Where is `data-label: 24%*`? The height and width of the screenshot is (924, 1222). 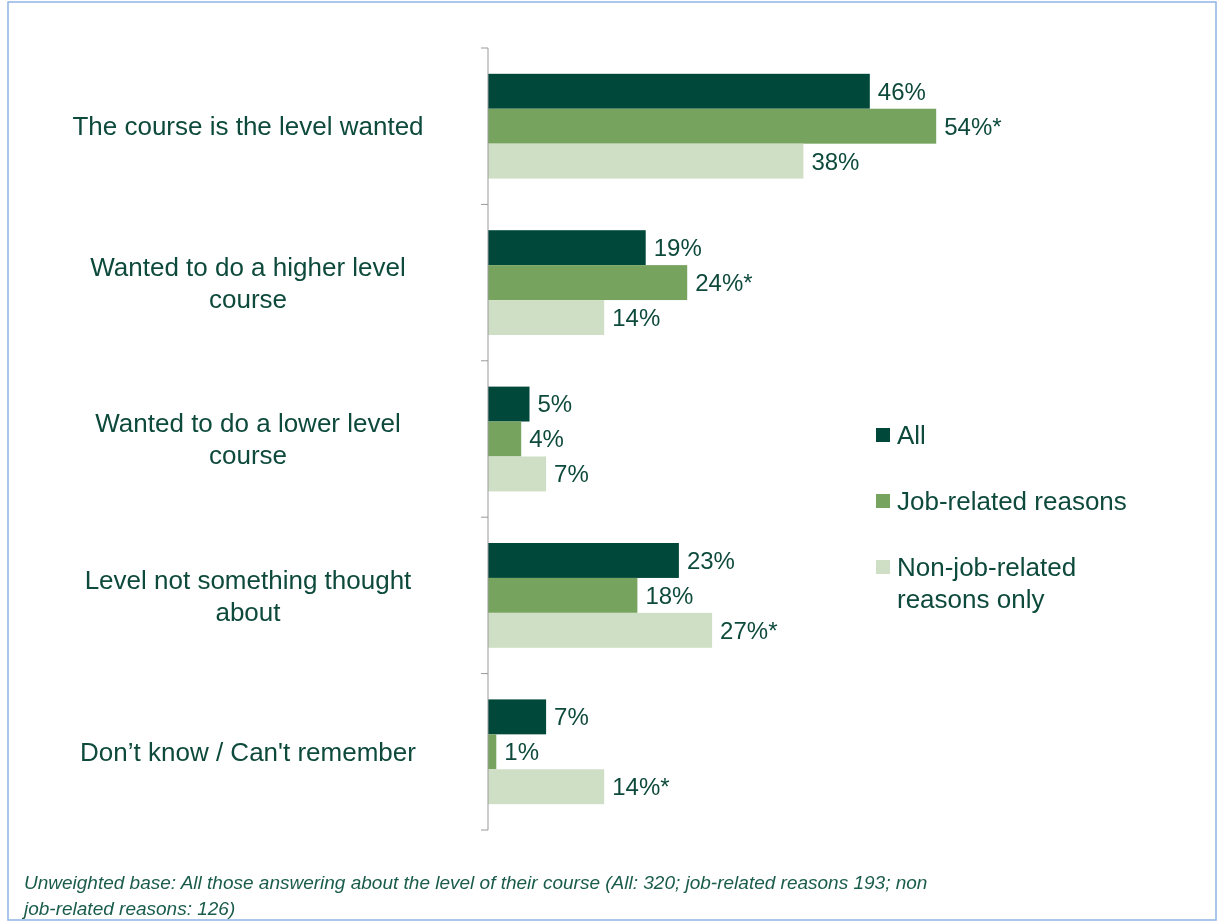
data-label: 24%* is located at coordinates (724, 282).